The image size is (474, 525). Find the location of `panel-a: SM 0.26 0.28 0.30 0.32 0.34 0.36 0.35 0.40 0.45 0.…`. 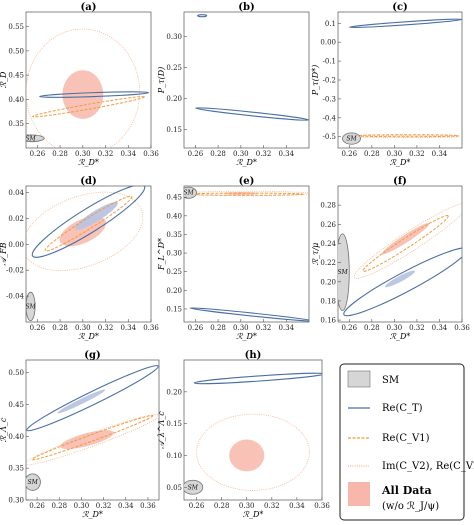

panel-a: SM 0.26 0.28 0.30 0.32 0.34 0.36 0.35 0.40 0.45 0.… is located at coordinates (79, 84).